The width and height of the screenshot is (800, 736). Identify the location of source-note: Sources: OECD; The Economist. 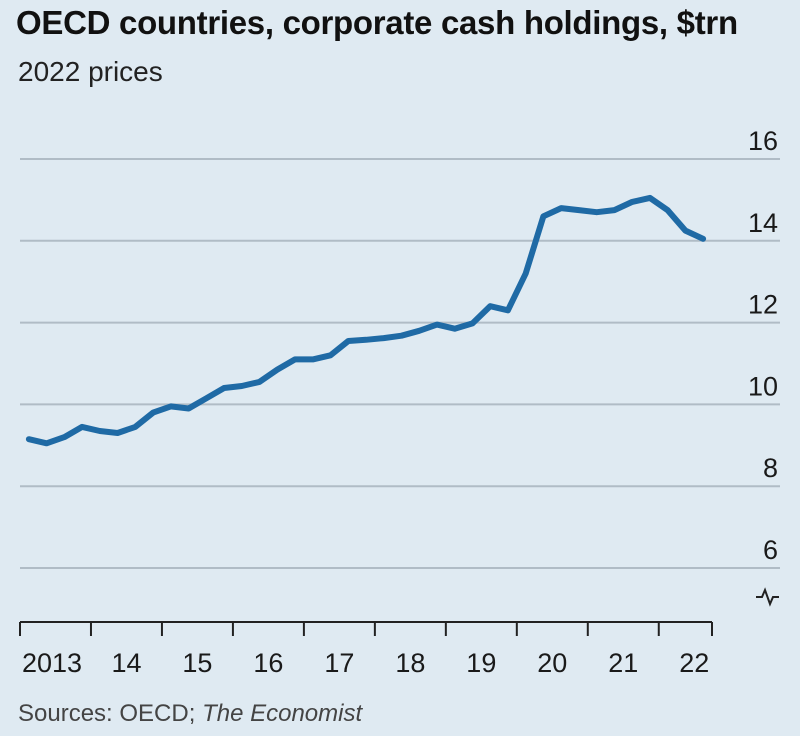
(190, 714).